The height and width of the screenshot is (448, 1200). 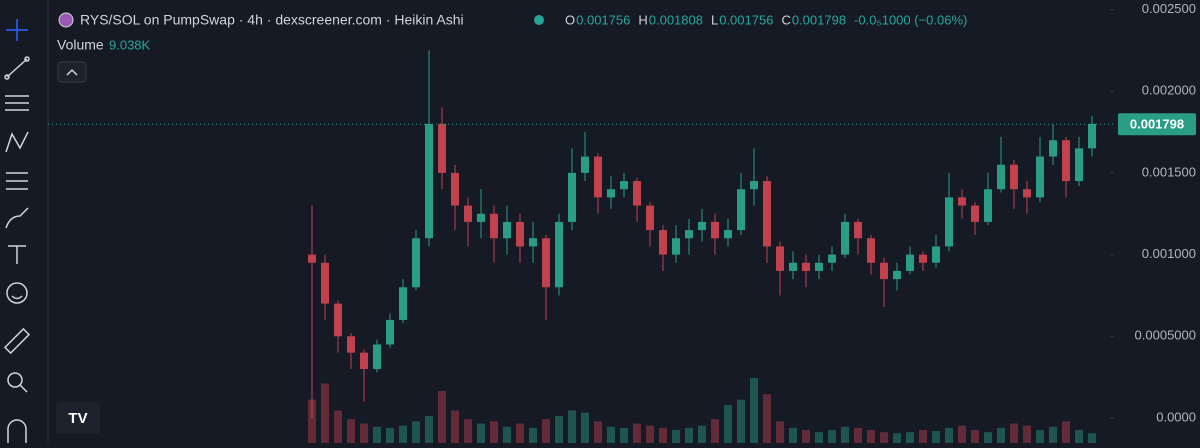 What do you see at coordinates (1165, 335) in the screenshot?
I see `y-tick-label: 0.0005000` at bounding box center [1165, 335].